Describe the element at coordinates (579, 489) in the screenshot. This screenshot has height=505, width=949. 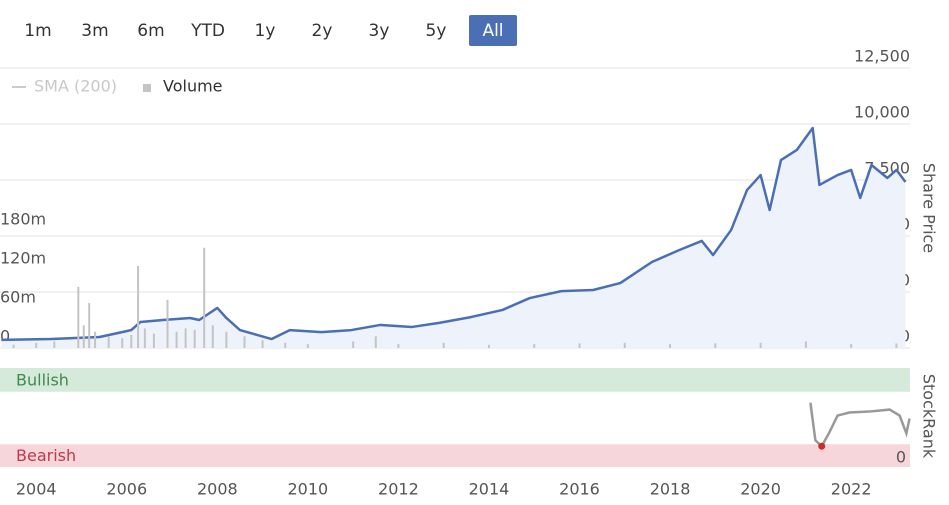
I see `x-tick-label: 2016` at that location.